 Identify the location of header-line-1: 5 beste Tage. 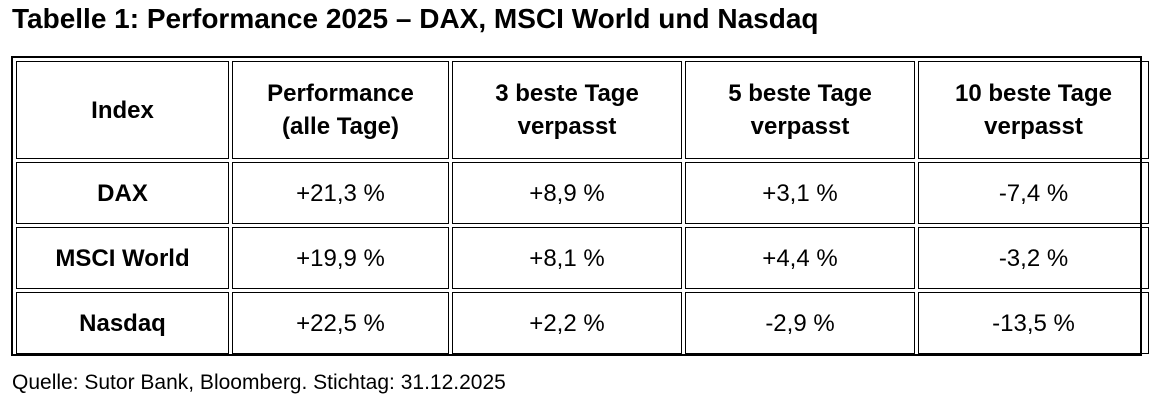
(800, 93).